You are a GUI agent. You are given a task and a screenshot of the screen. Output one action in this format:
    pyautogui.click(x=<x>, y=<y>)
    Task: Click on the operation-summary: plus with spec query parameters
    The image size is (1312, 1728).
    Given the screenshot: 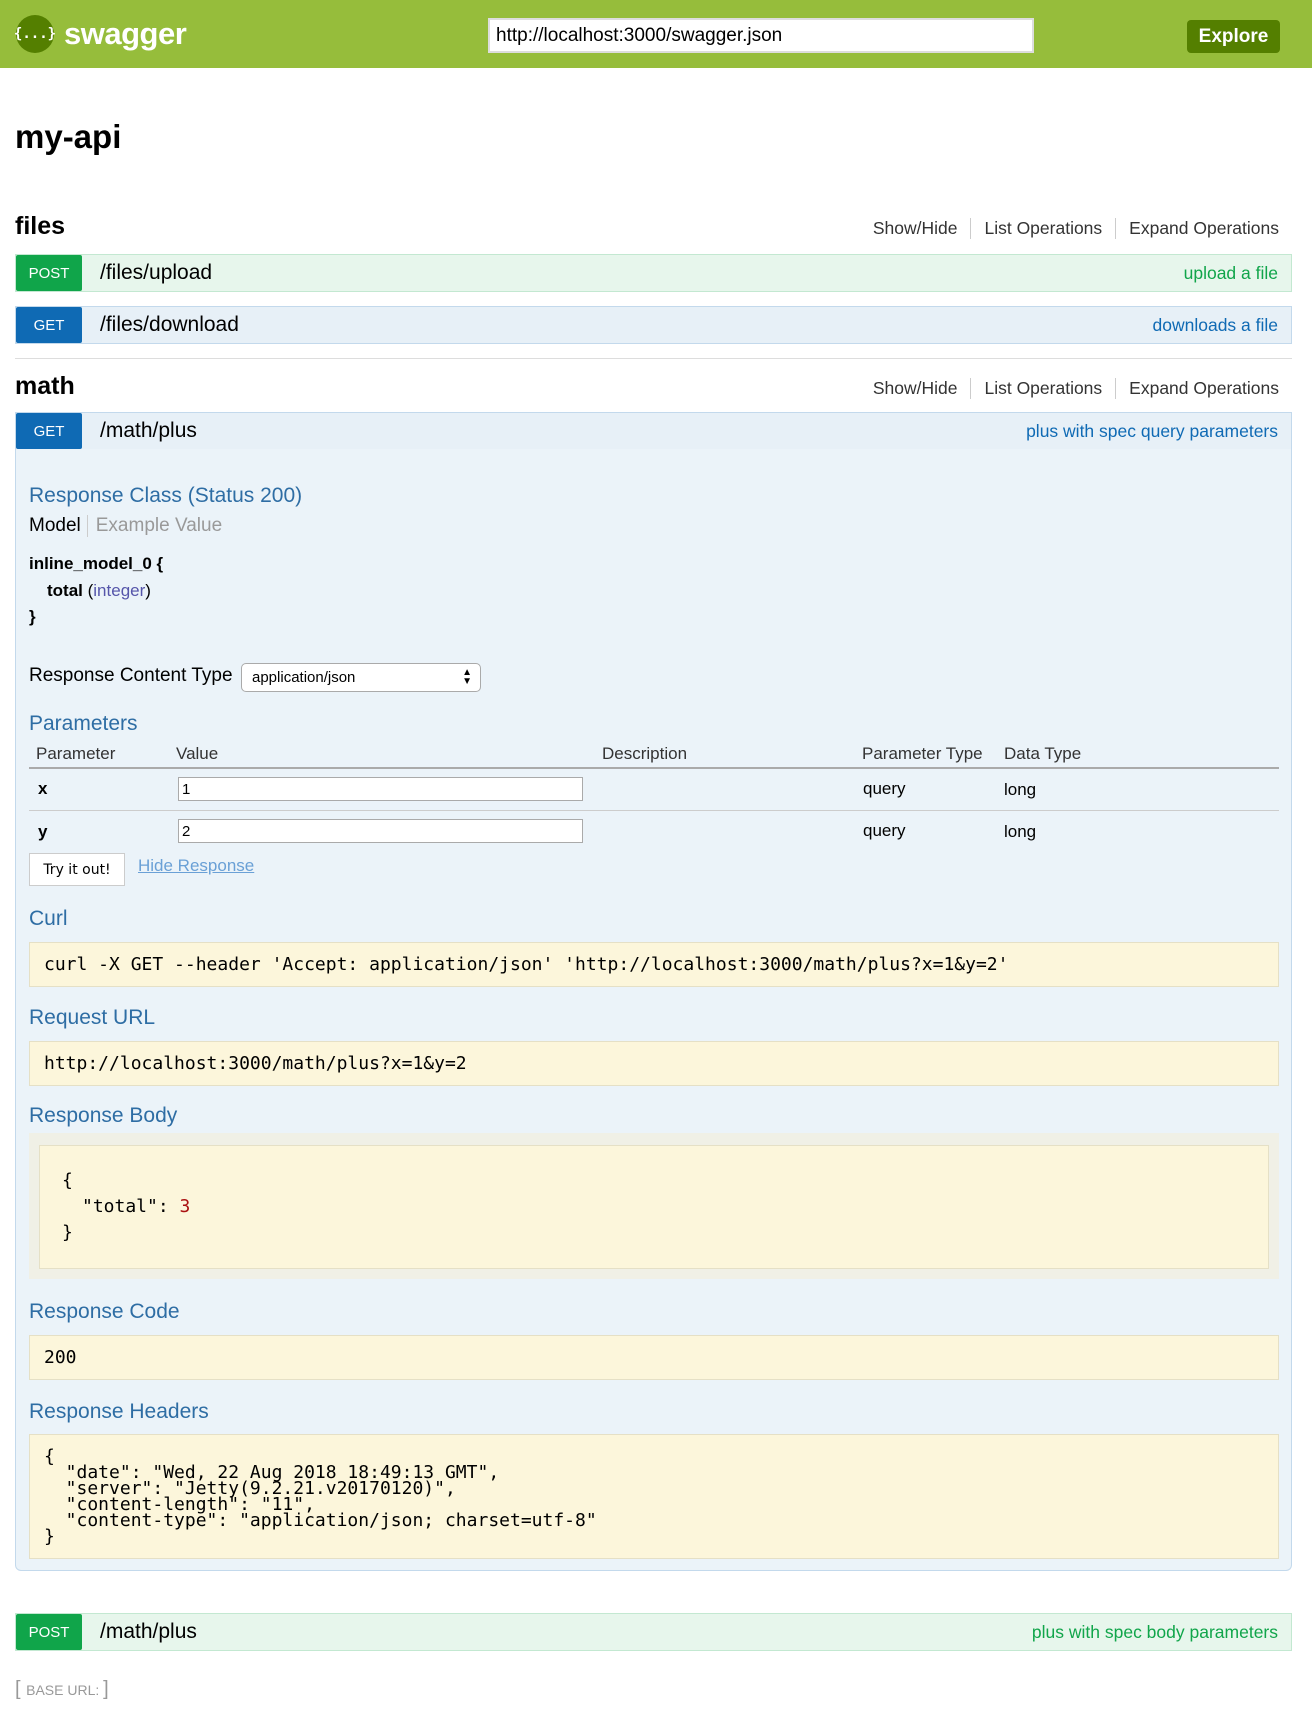 What is the action you would take?
    pyautogui.click(x=1152, y=430)
    